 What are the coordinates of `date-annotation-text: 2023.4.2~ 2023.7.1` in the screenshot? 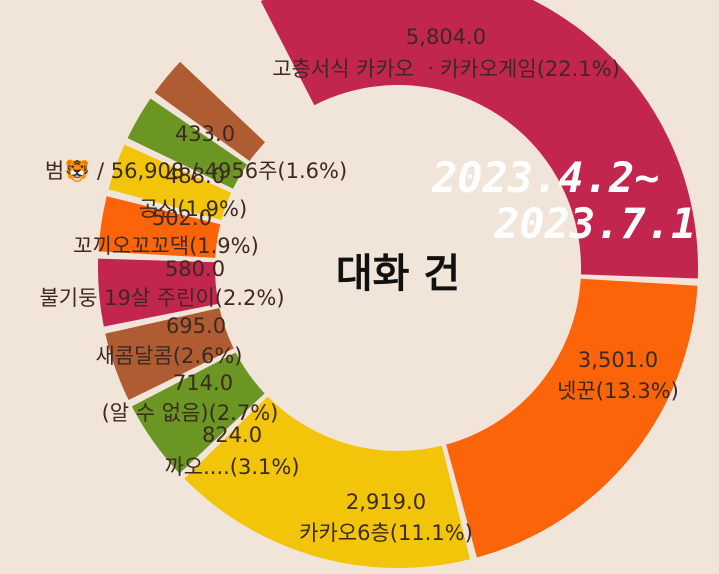 It's located at (563, 200).